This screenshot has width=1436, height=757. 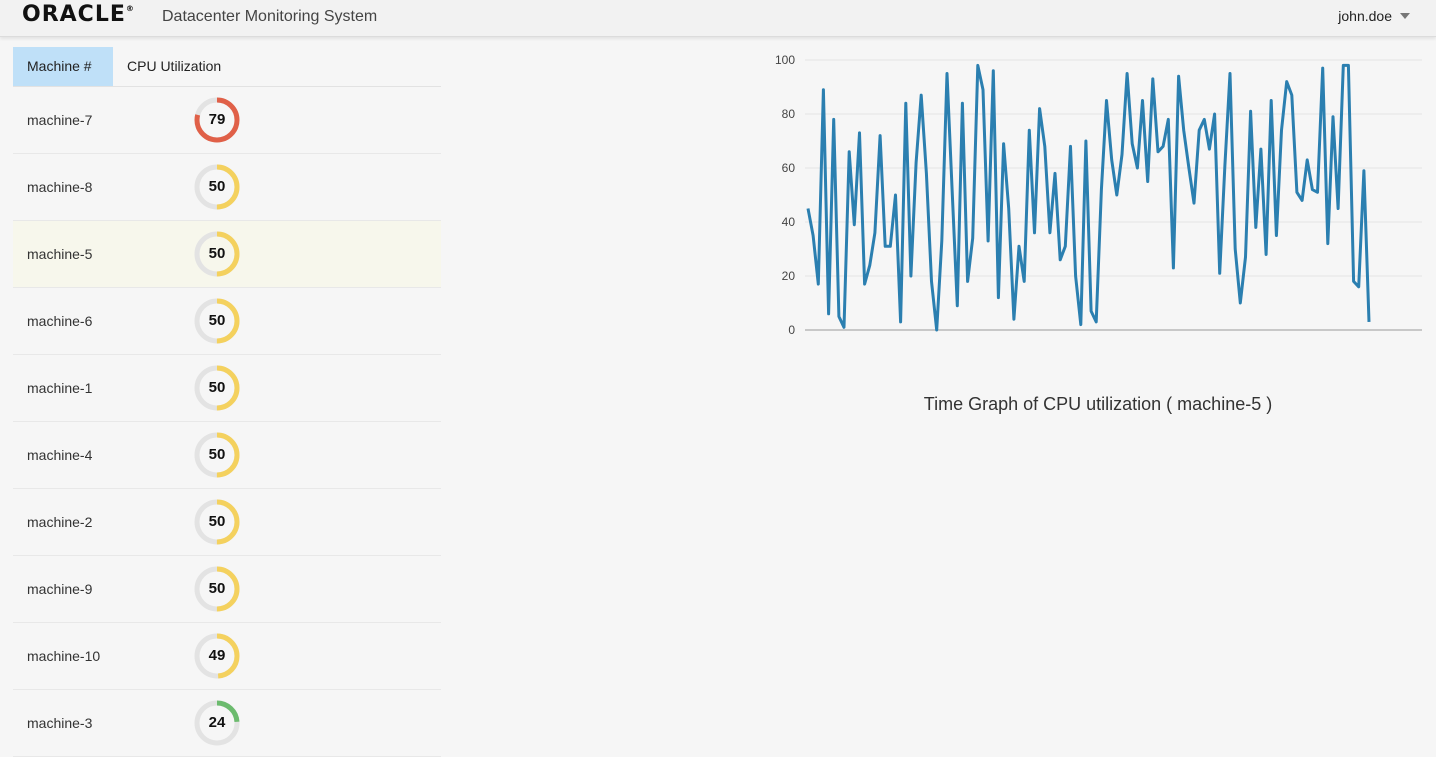 I want to click on user-menu: john.doe, so click(x=1374, y=16).